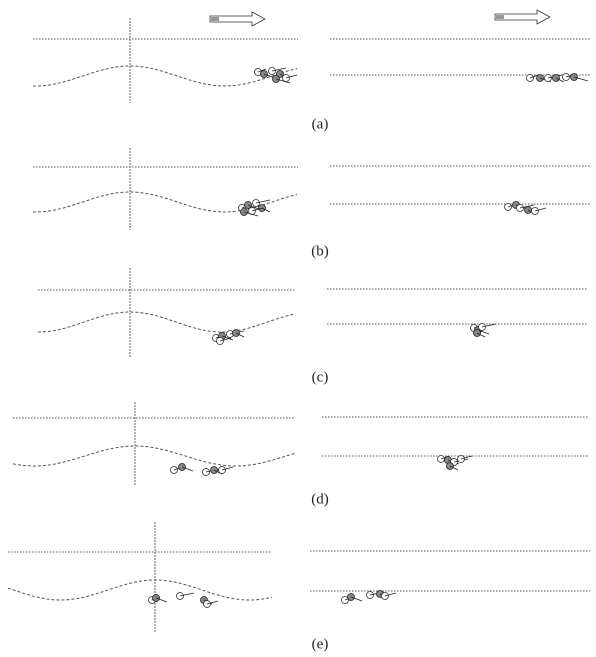 The height and width of the screenshot is (657, 596). I want to click on panel-label: (c), so click(320, 377).